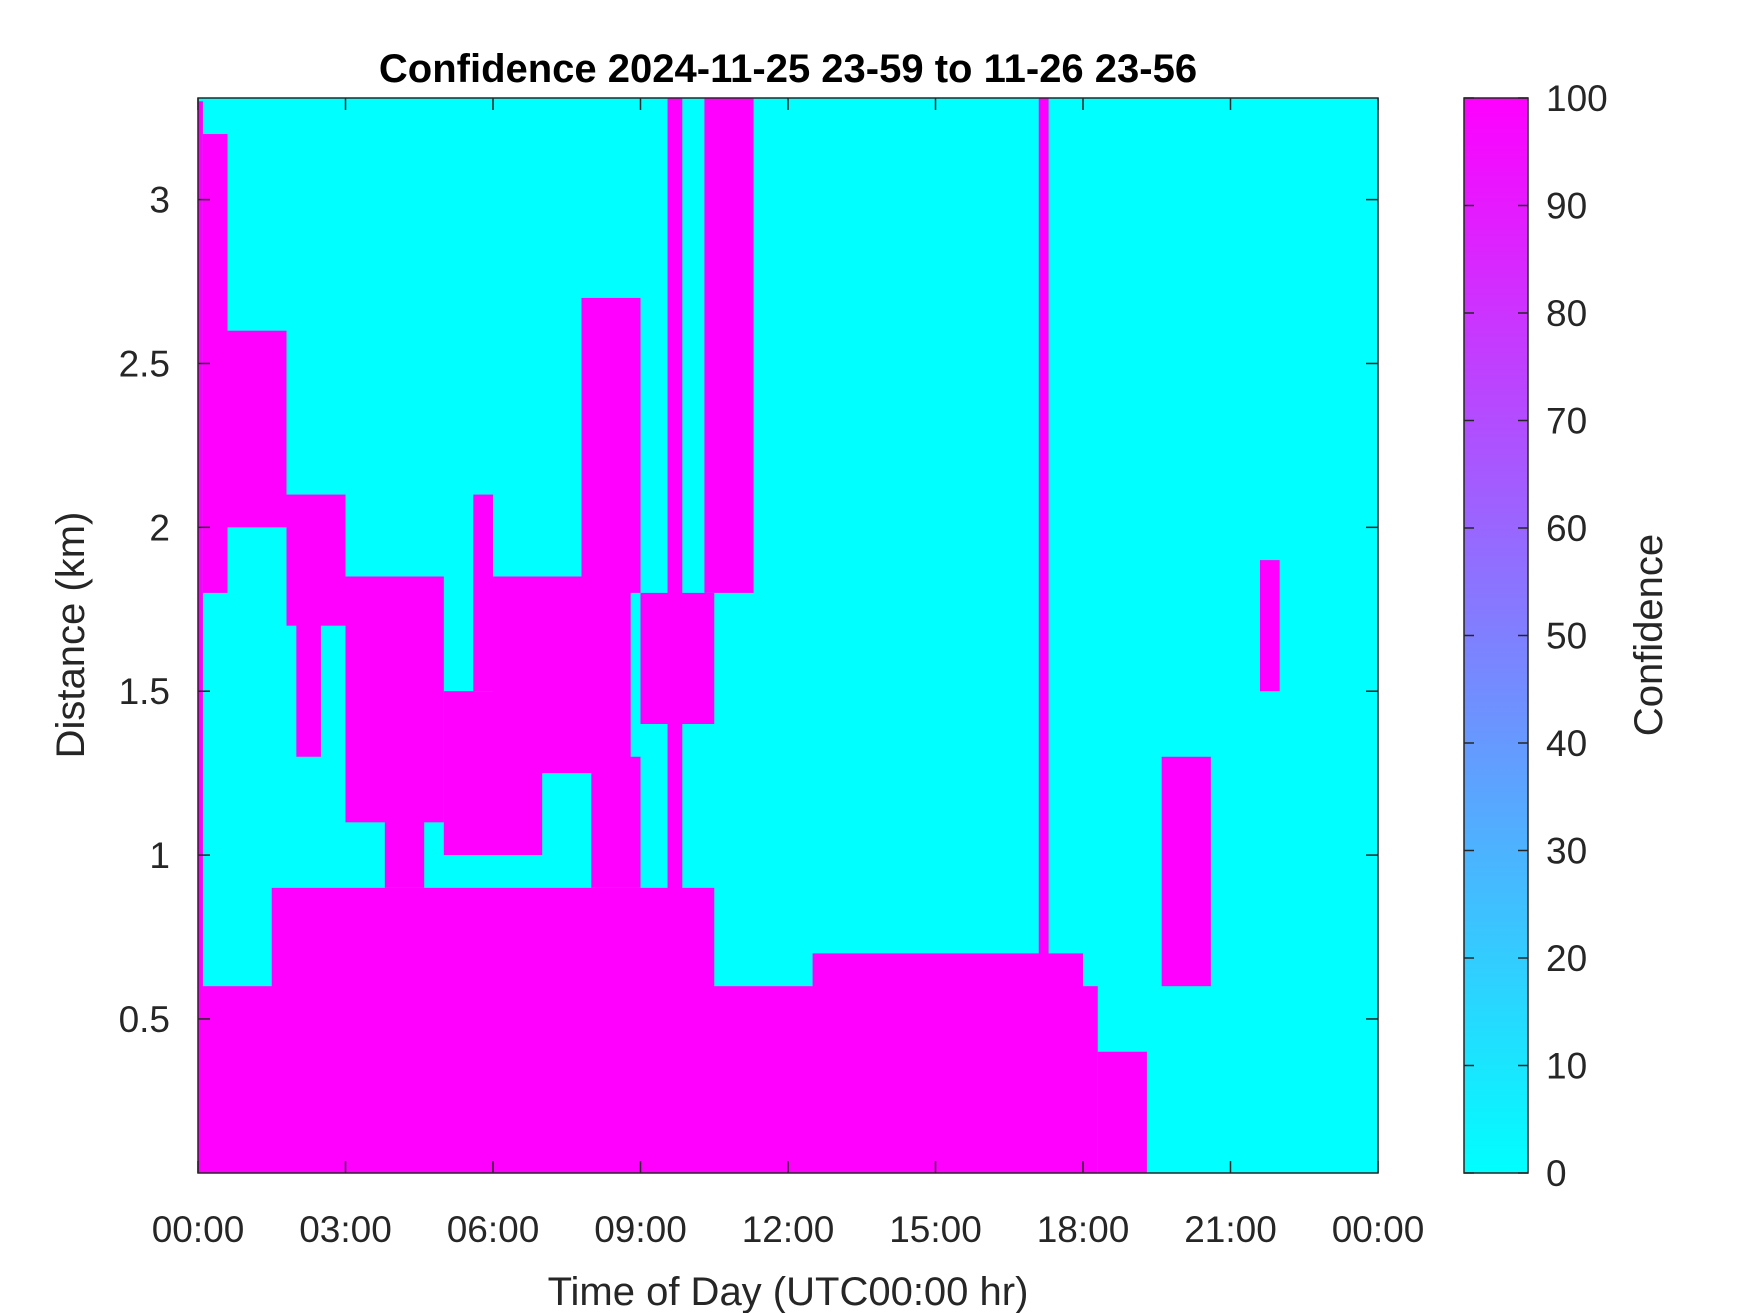 This screenshot has width=1750, height=1313. Describe the element at coordinates (1230, 1229) in the screenshot. I see `x-tick-label: 21:00` at that location.